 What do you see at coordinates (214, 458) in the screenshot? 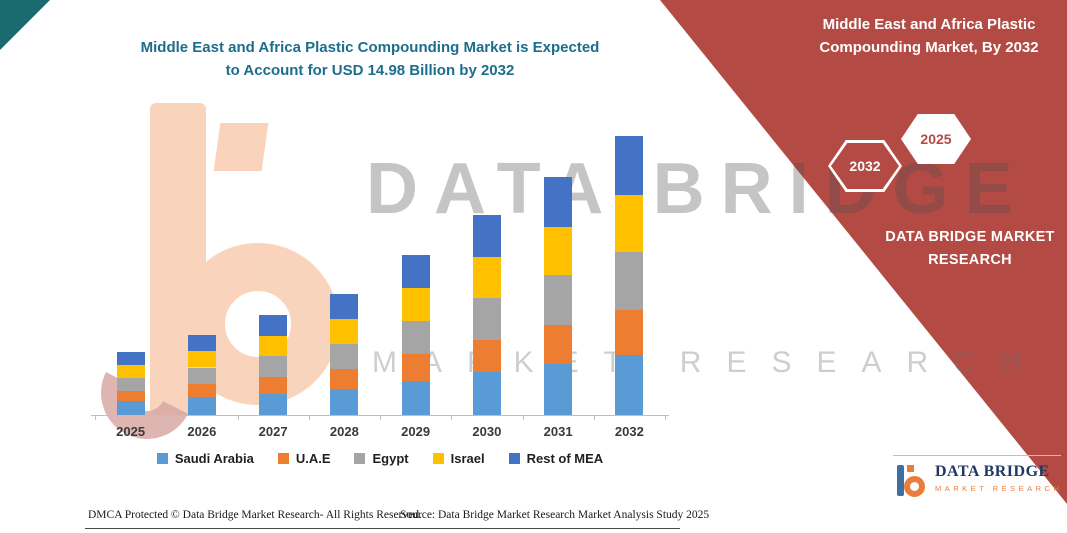
I see `legend-label: Saudi Arabia` at bounding box center [214, 458].